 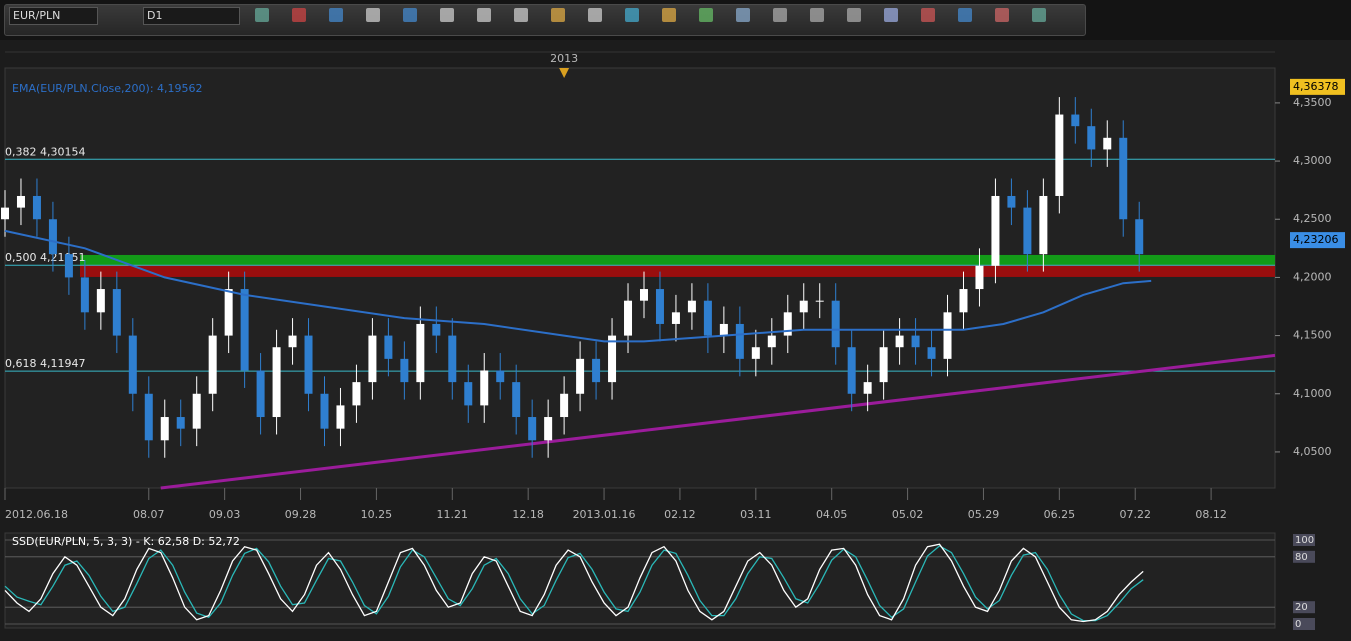 What do you see at coordinates (225, 514) in the screenshot?
I see `x-tick-label: 09.03` at bounding box center [225, 514].